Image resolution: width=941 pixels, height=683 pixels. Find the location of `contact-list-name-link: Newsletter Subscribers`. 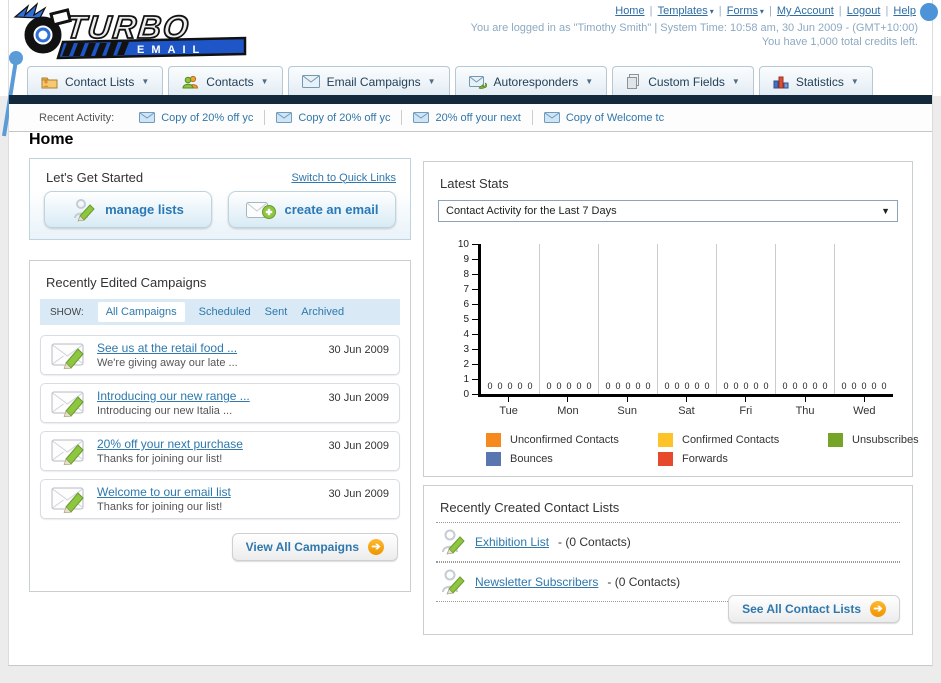

contact-list-name-link: Newsletter Subscribers is located at coordinates (537, 582).